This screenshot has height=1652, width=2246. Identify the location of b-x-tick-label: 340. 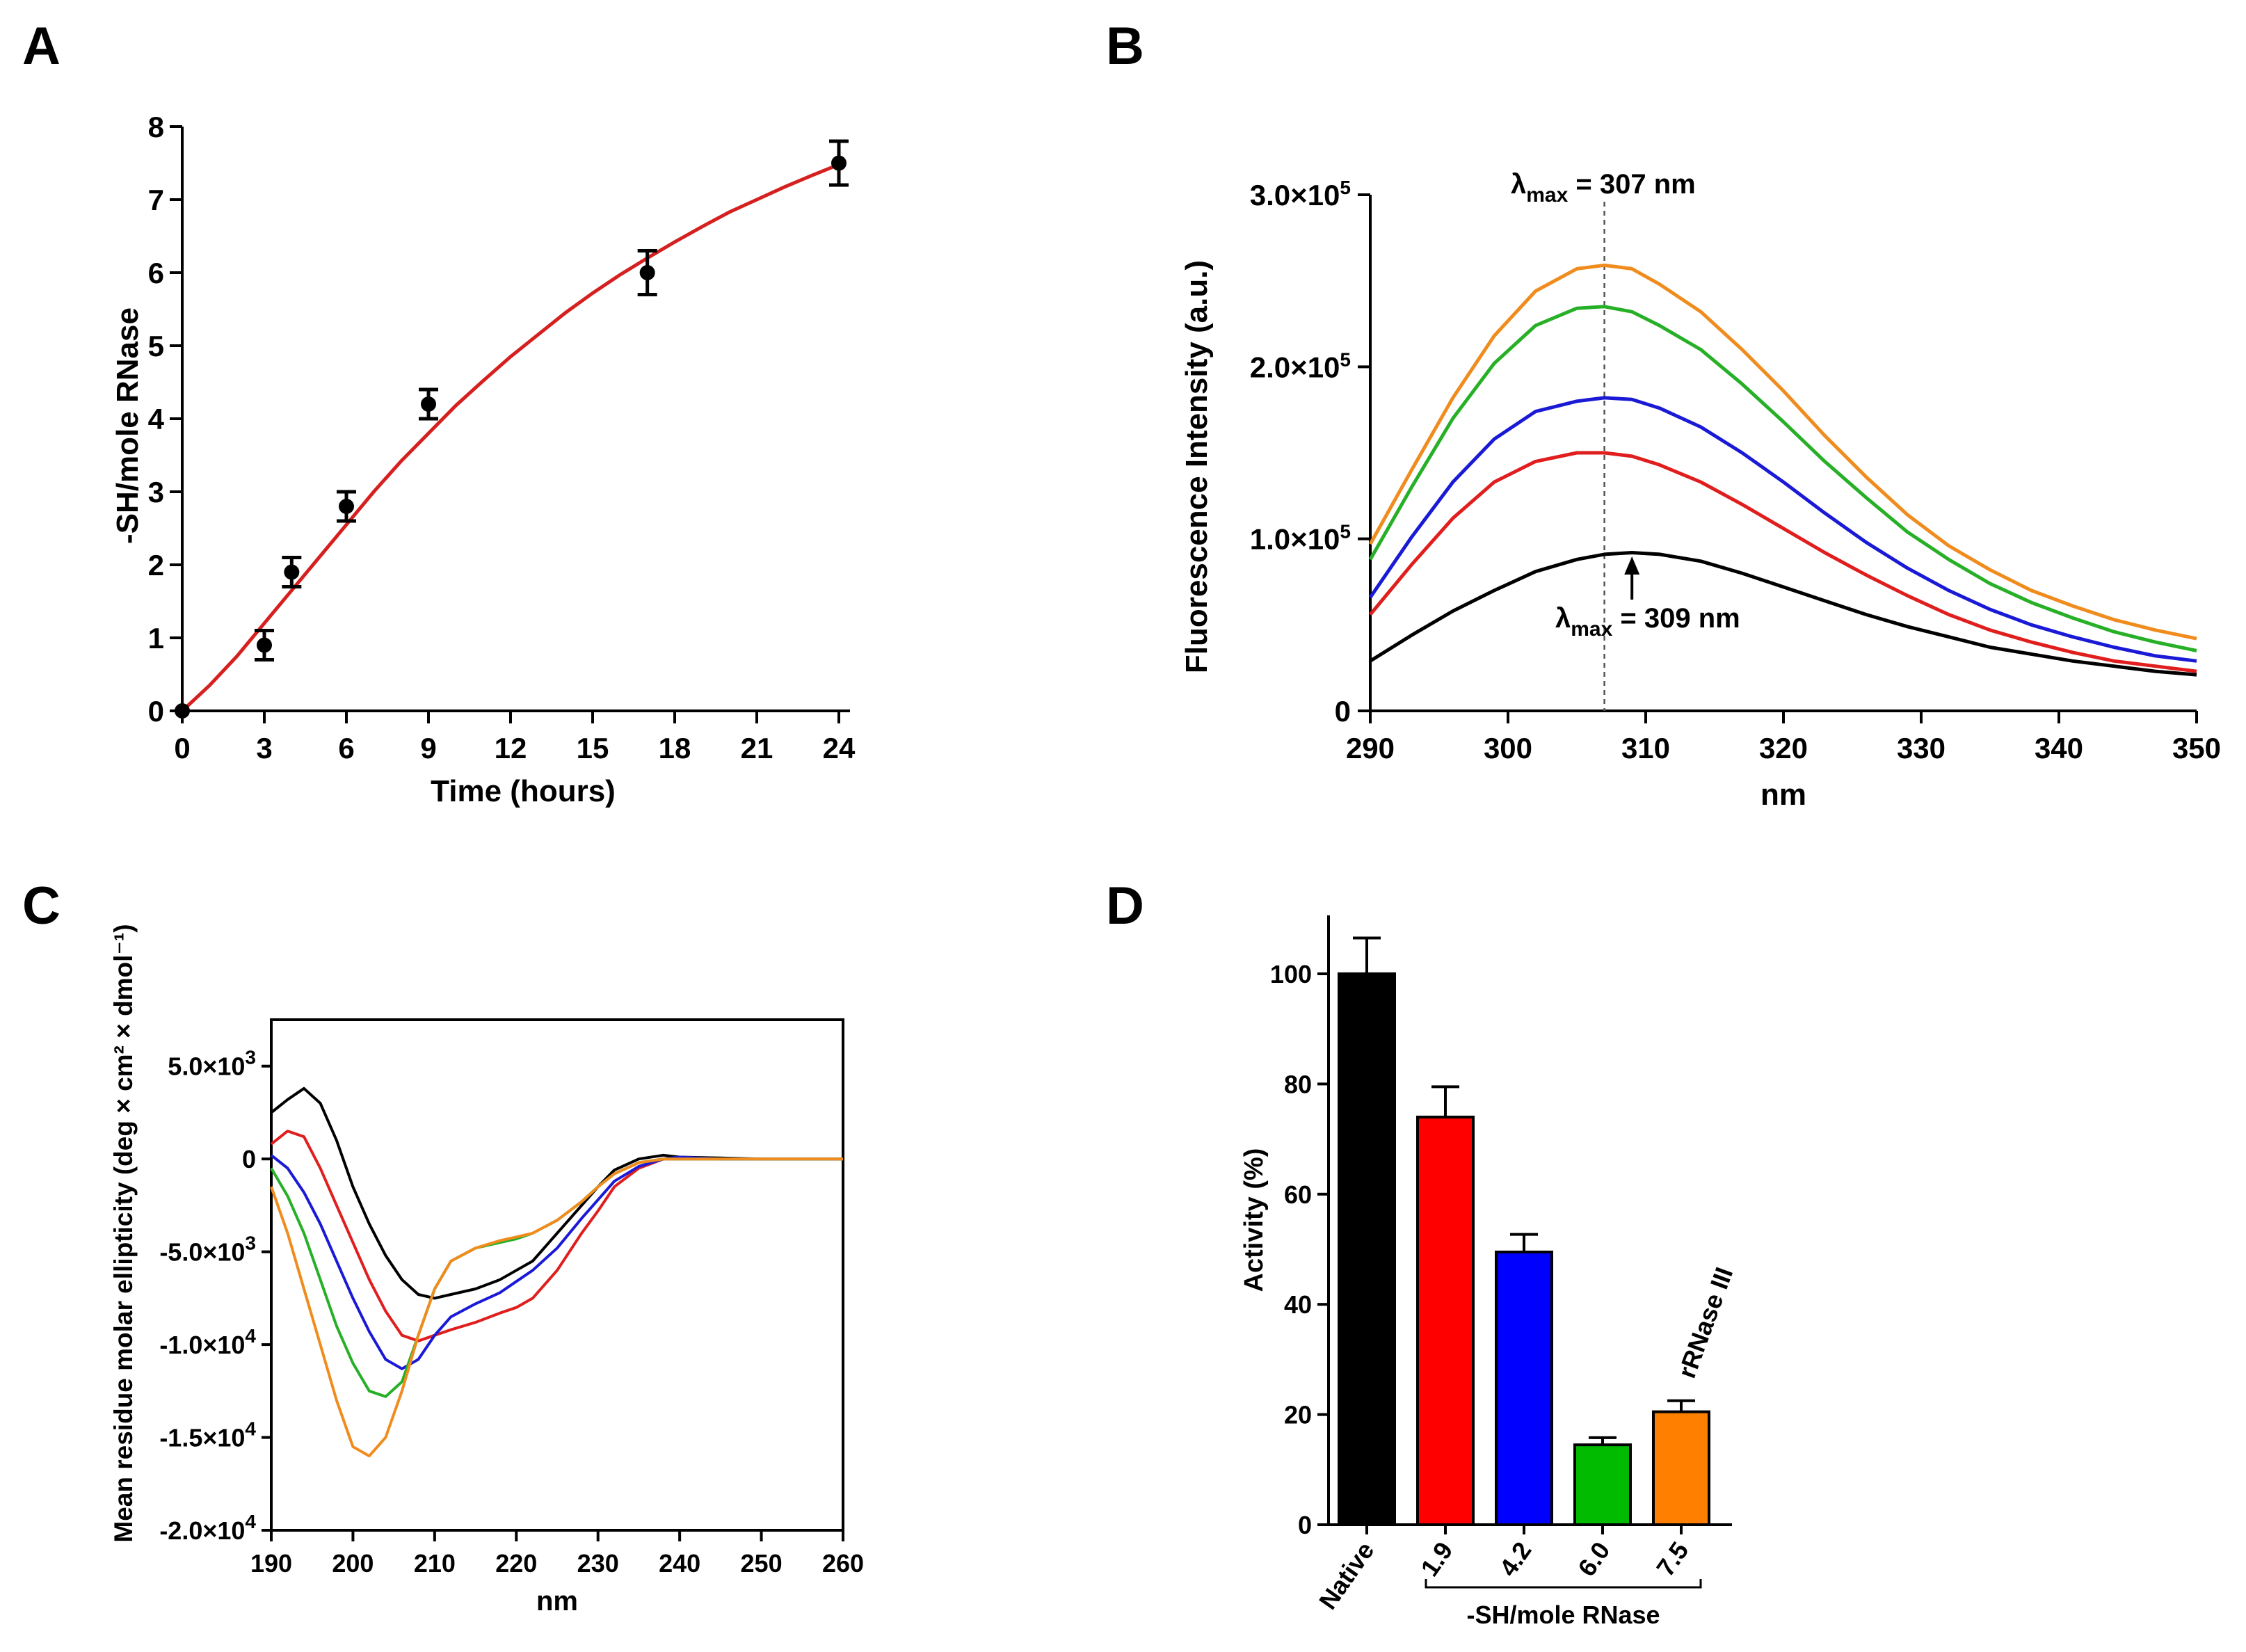
(2059, 748).